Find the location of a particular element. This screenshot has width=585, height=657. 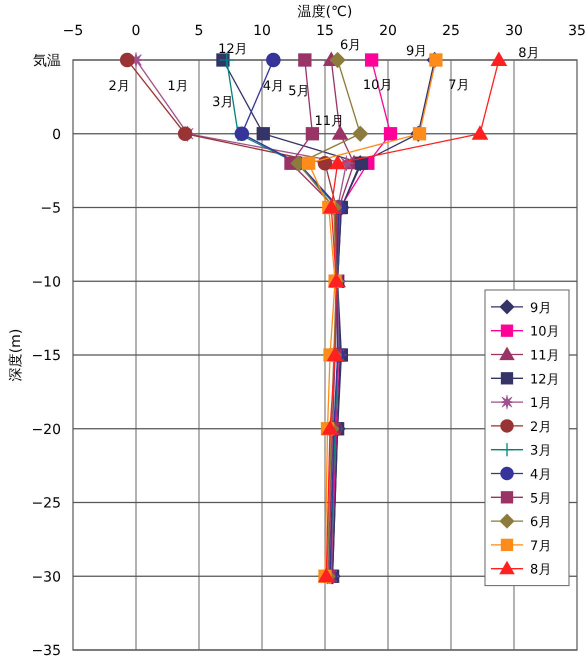

y-tick-label: −5 is located at coordinates (50, 208).